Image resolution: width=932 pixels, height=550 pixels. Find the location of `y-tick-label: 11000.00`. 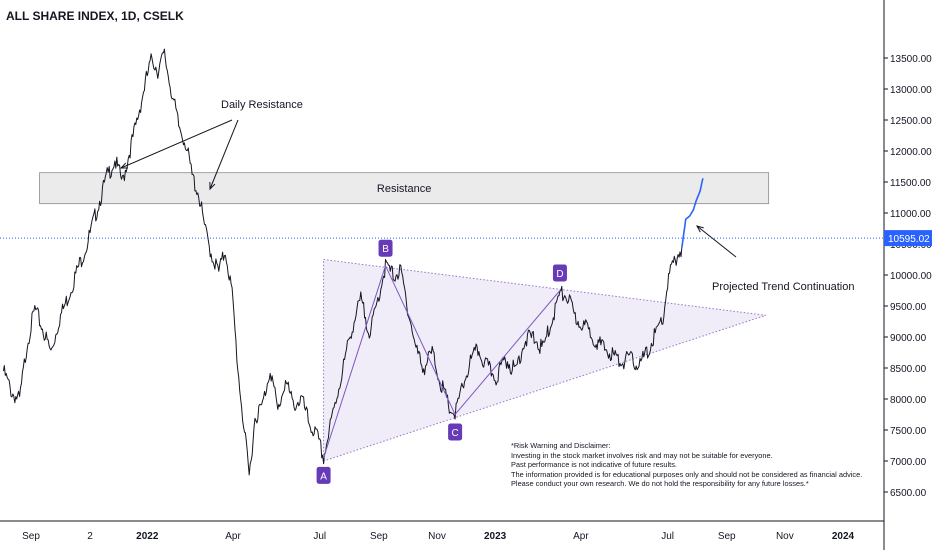

y-tick-label: 11000.00 is located at coordinates (910, 214).